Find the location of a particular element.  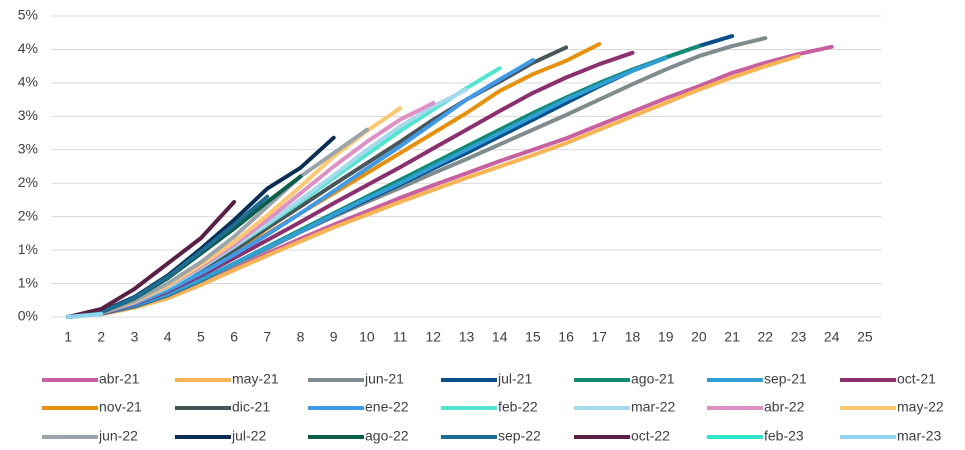

x-tick-label: 14 is located at coordinates (500, 337).